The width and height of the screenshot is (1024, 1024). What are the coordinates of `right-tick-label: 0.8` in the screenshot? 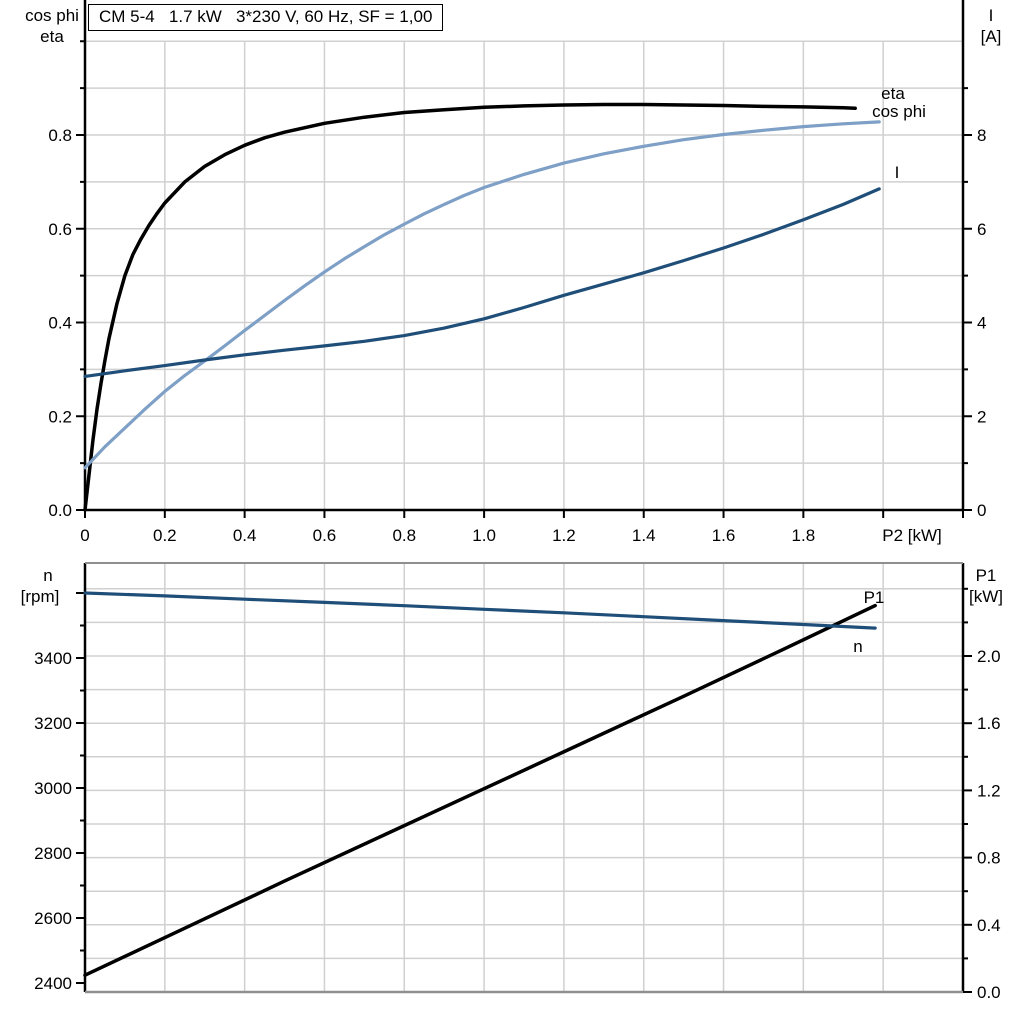 It's located at (989, 858).